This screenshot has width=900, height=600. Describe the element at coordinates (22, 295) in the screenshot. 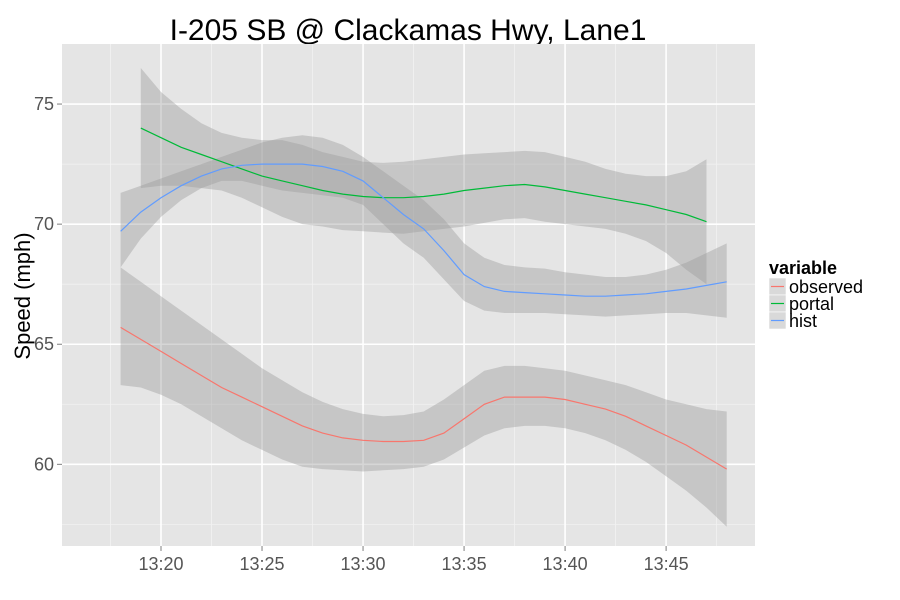

I see `y-axis-title: Speed (mph)` at that location.